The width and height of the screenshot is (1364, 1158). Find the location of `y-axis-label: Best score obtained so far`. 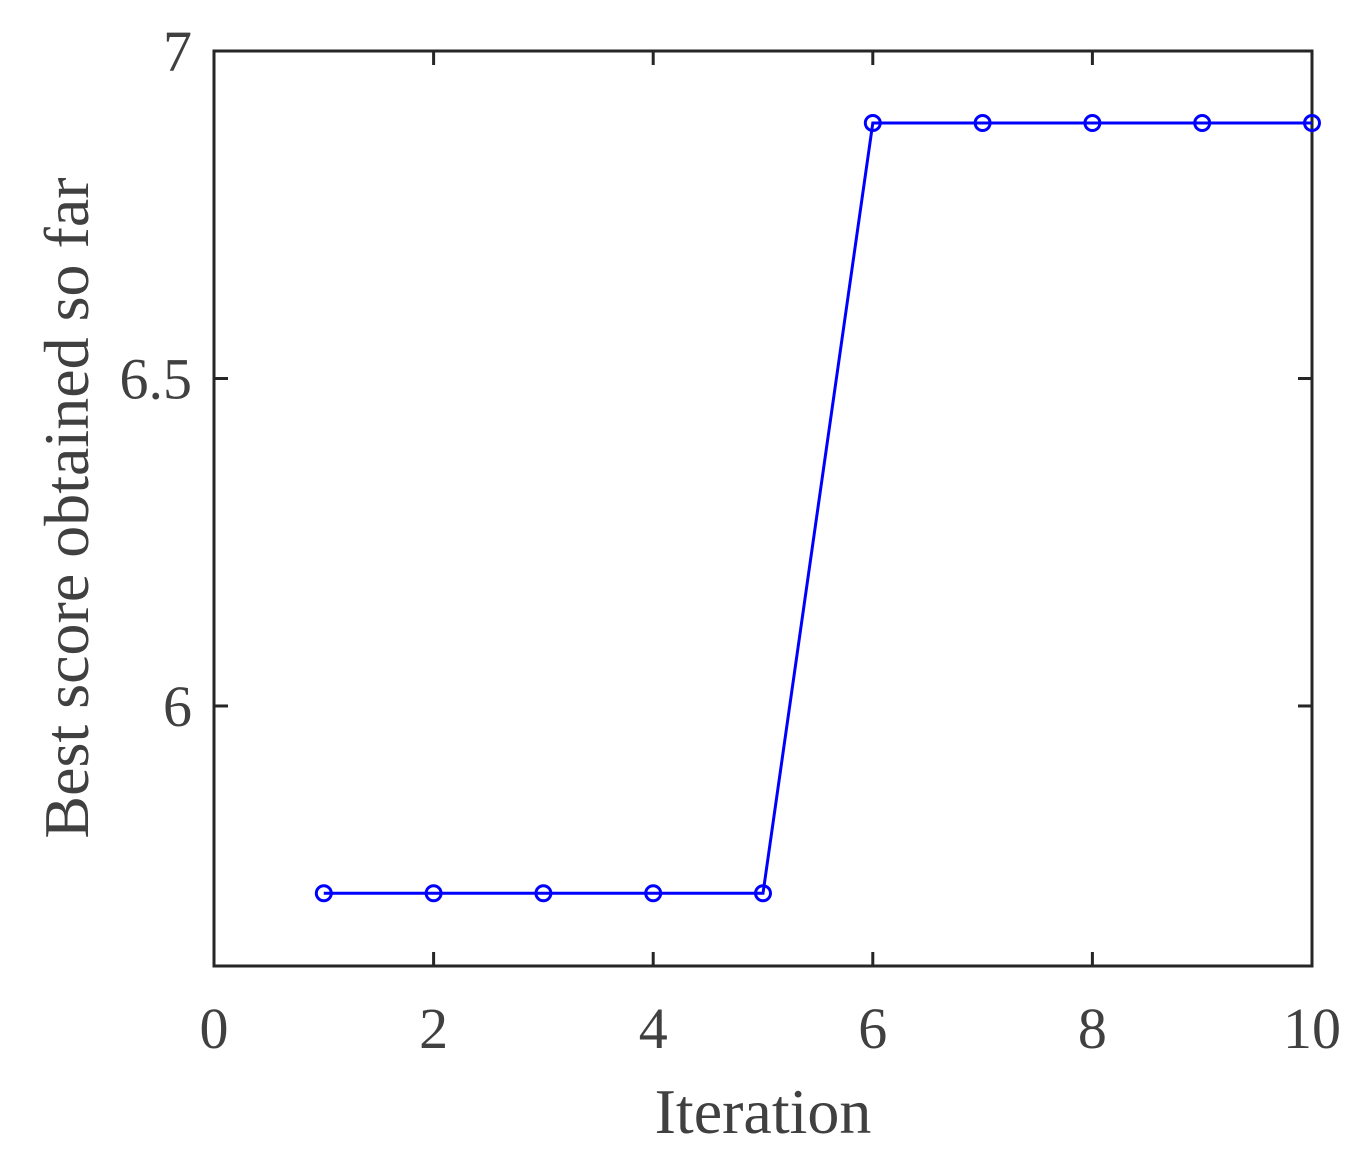

y-axis-label: Best score obtained so far is located at coordinates (66, 507).